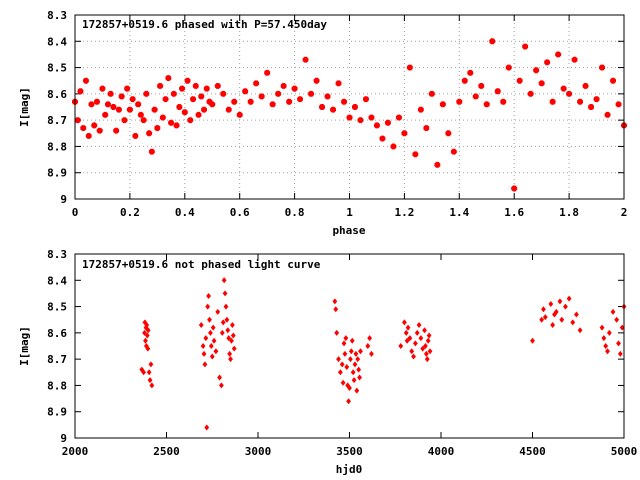 The image size is (640, 480). Describe the element at coordinates (57, 94) in the screenshot. I see `phased-ytick-label: 8.6` at that location.